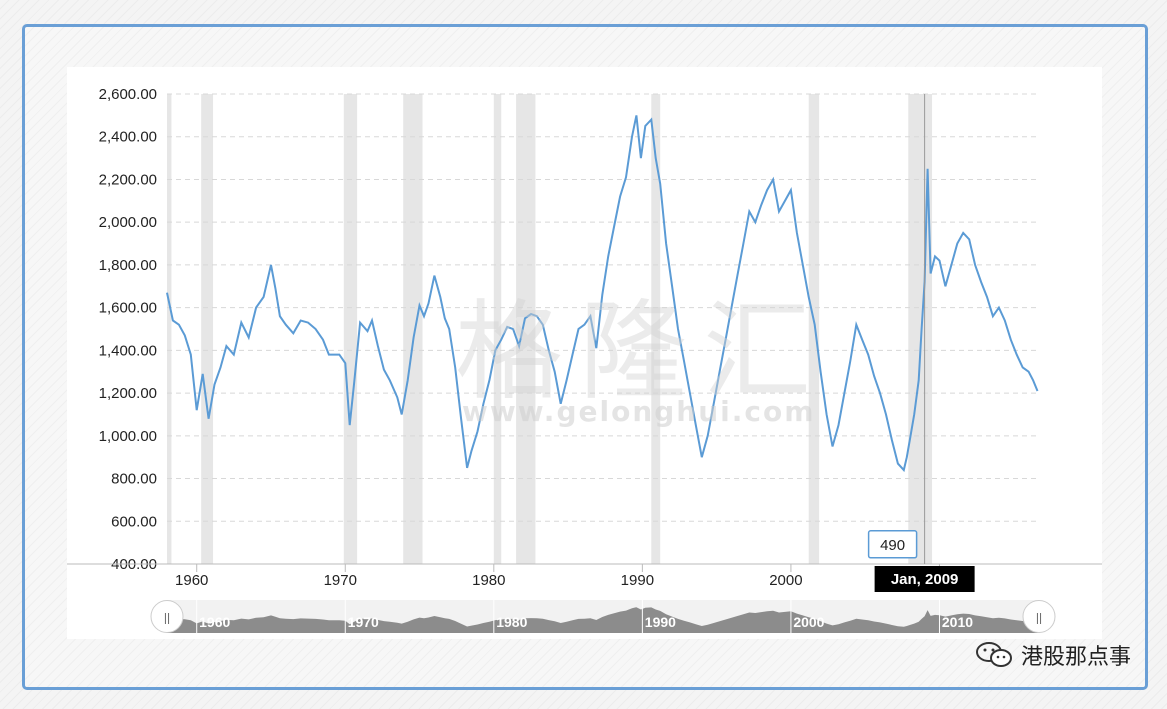  What do you see at coordinates (128, 222) in the screenshot?
I see `y-tick-label: 2,000.00` at bounding box center [128, 222].